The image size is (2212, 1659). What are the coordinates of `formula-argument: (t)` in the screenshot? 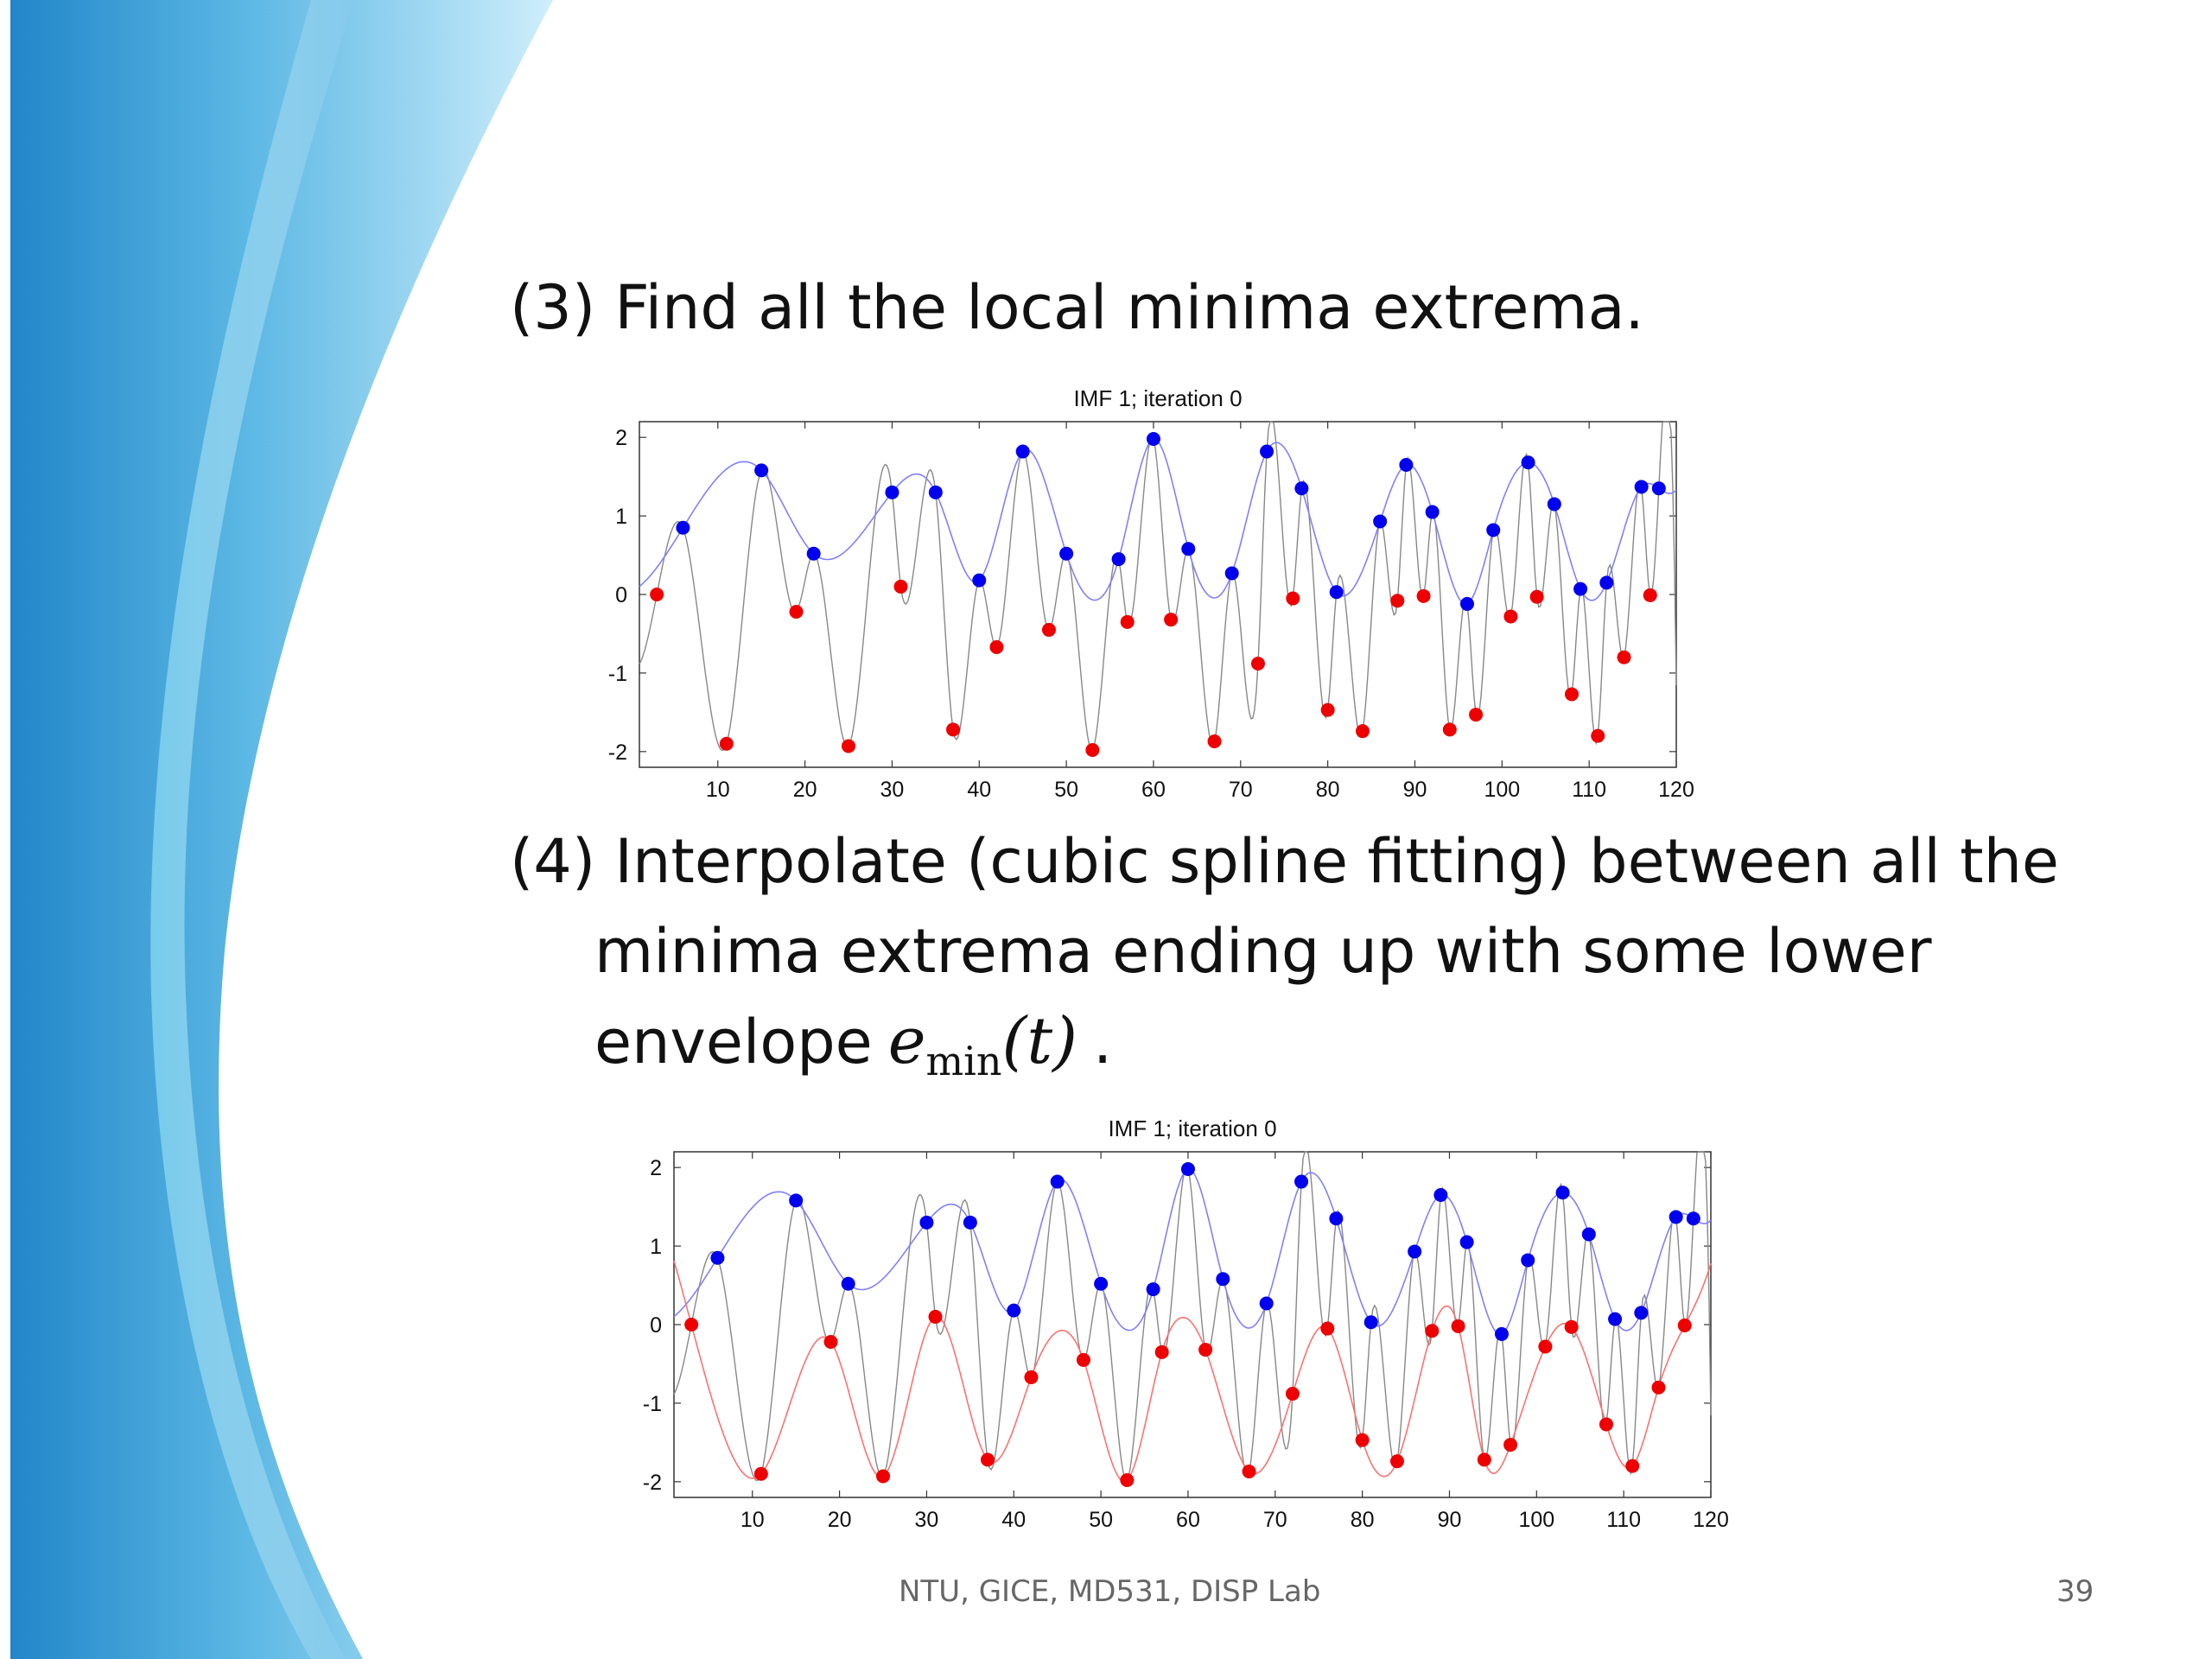 It's located at (1039, 1041).